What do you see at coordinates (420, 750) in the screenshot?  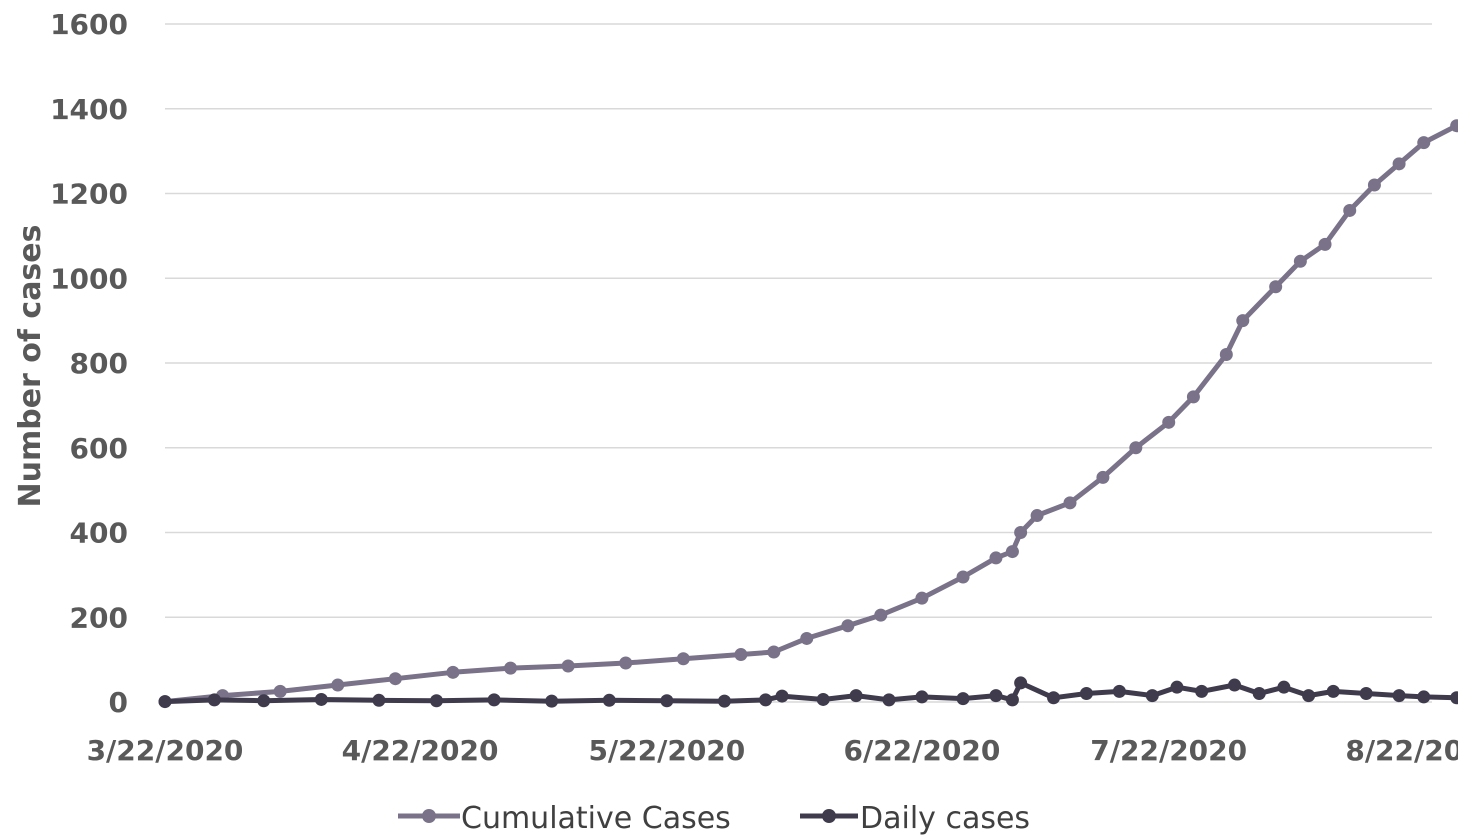 I see `x-tick-label: 4/22/2020` at bounding box center [420, 750].